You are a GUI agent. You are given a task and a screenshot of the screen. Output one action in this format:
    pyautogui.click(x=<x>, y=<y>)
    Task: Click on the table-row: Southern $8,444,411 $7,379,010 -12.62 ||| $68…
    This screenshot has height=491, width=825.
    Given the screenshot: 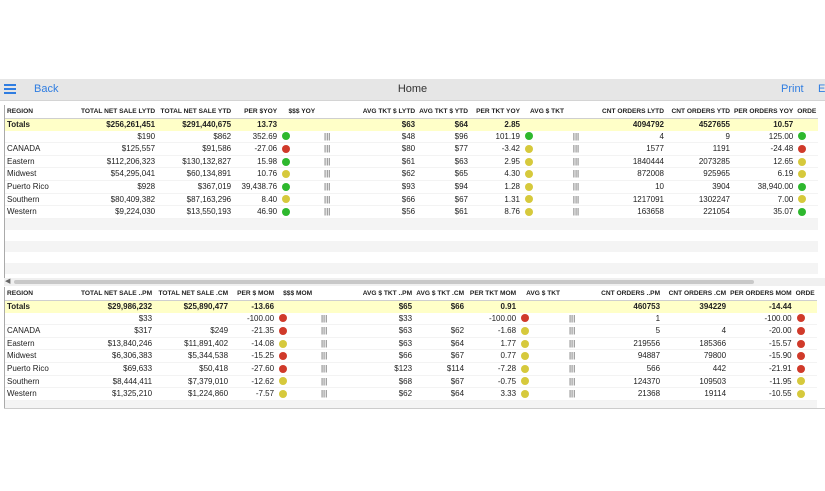 What is the action you would take?
    pyautogui.click(x=411, y=382)
    